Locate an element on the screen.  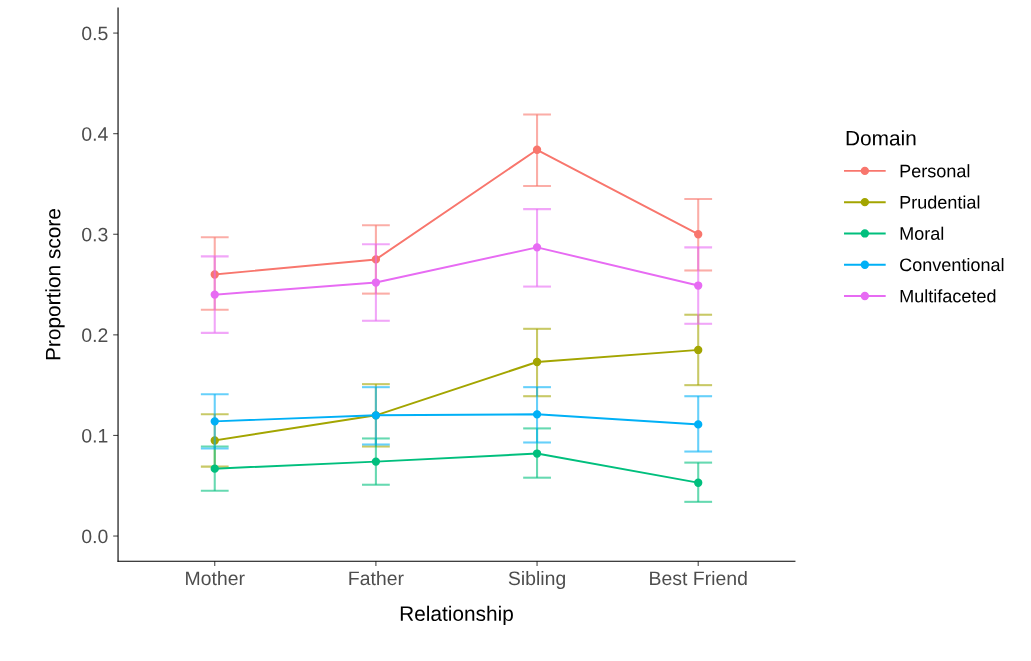
x-tick-label: Best Friend is located at coordinates (698, 578).